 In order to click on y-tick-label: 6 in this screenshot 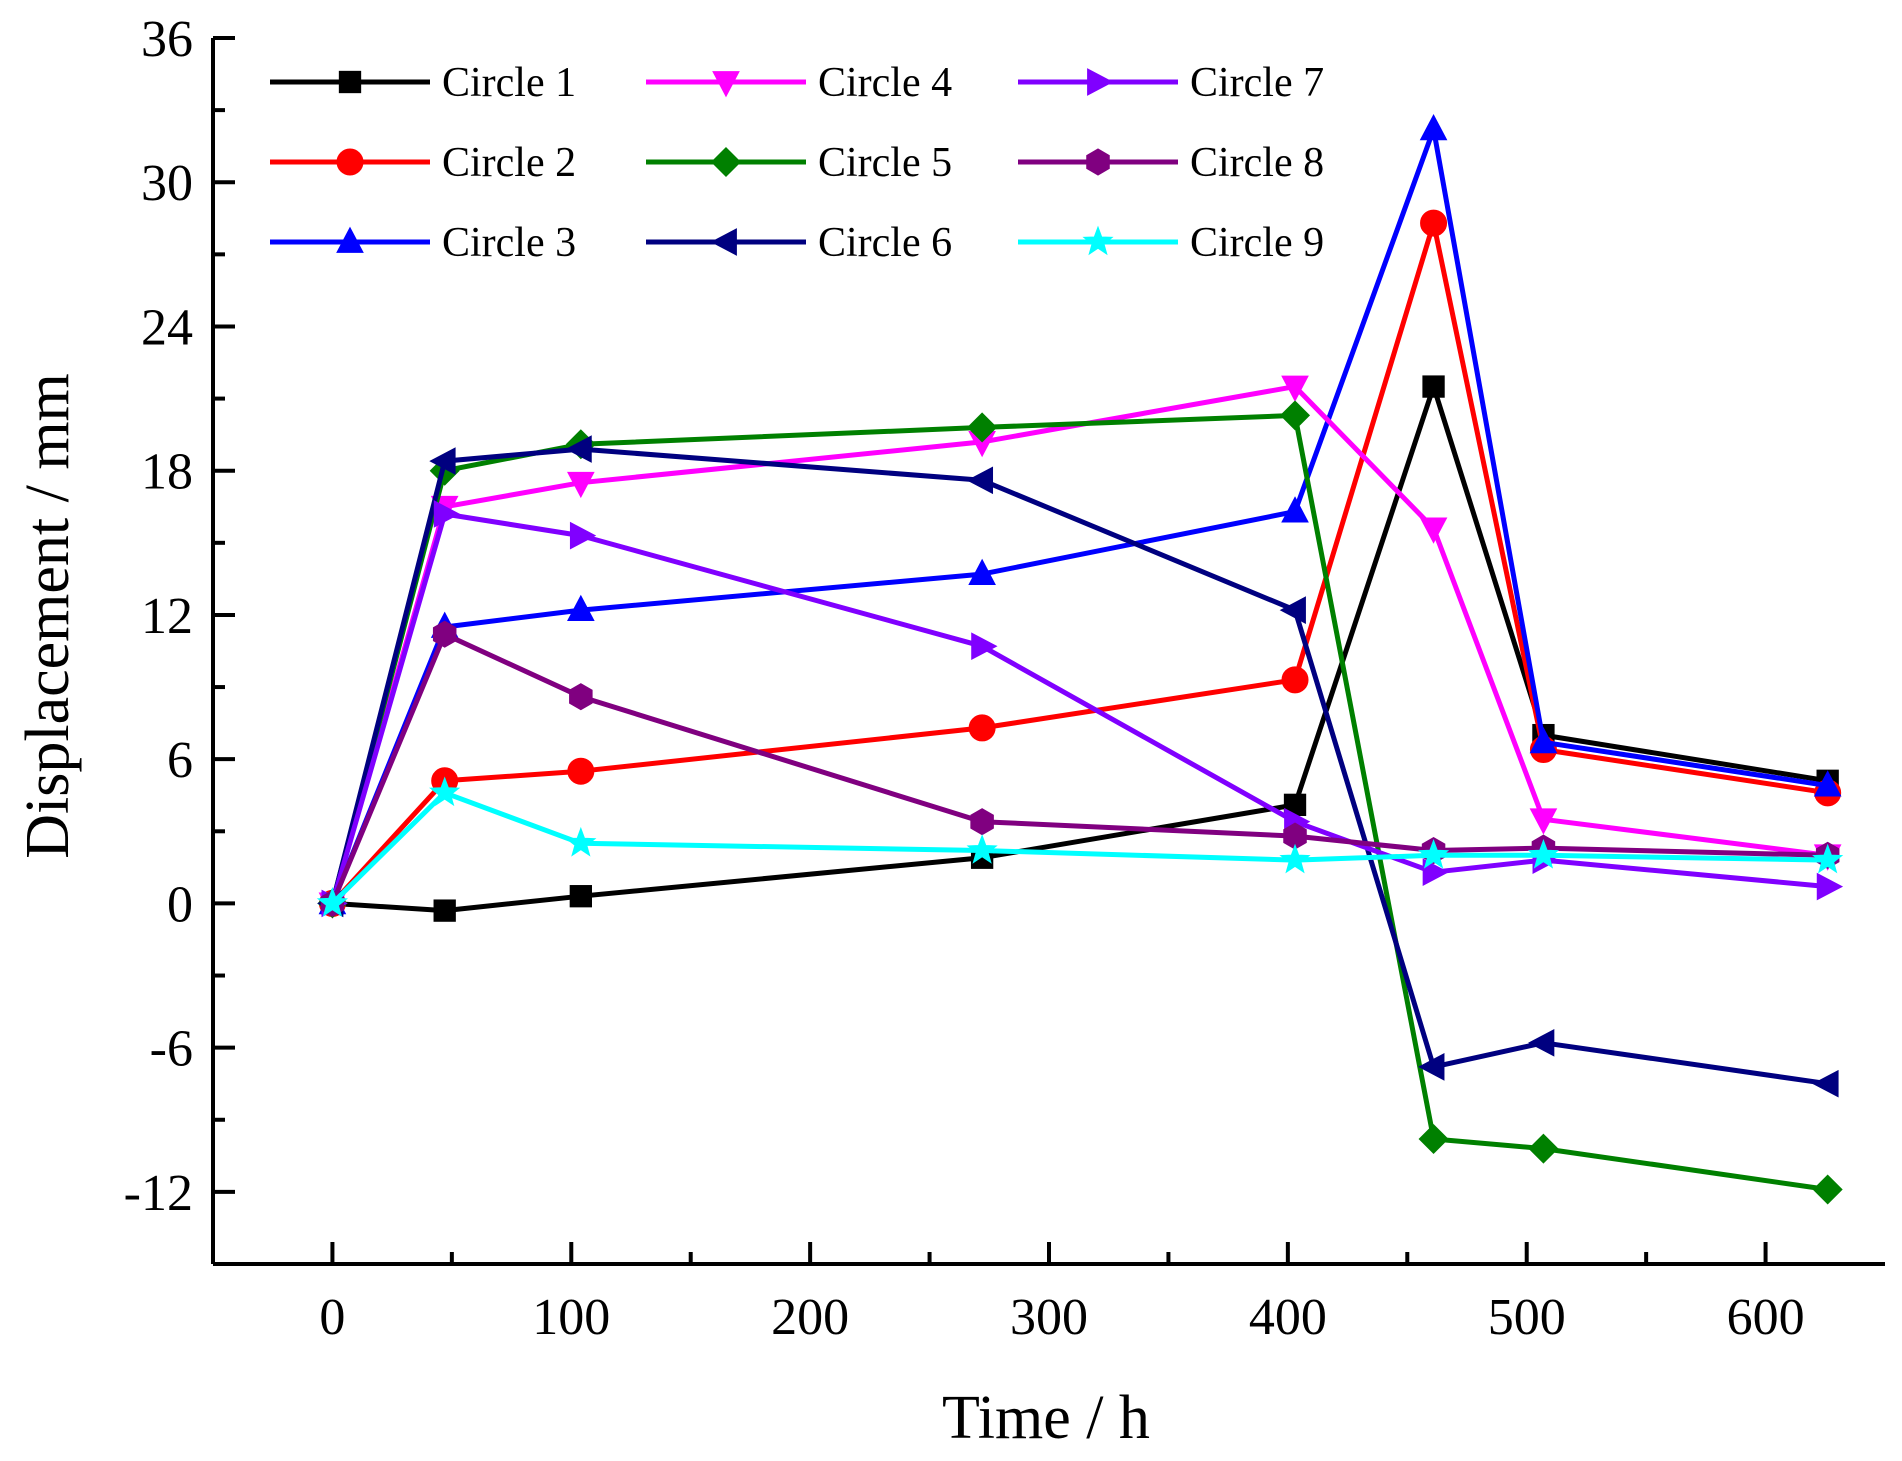, I will do `click(180, 760)`.